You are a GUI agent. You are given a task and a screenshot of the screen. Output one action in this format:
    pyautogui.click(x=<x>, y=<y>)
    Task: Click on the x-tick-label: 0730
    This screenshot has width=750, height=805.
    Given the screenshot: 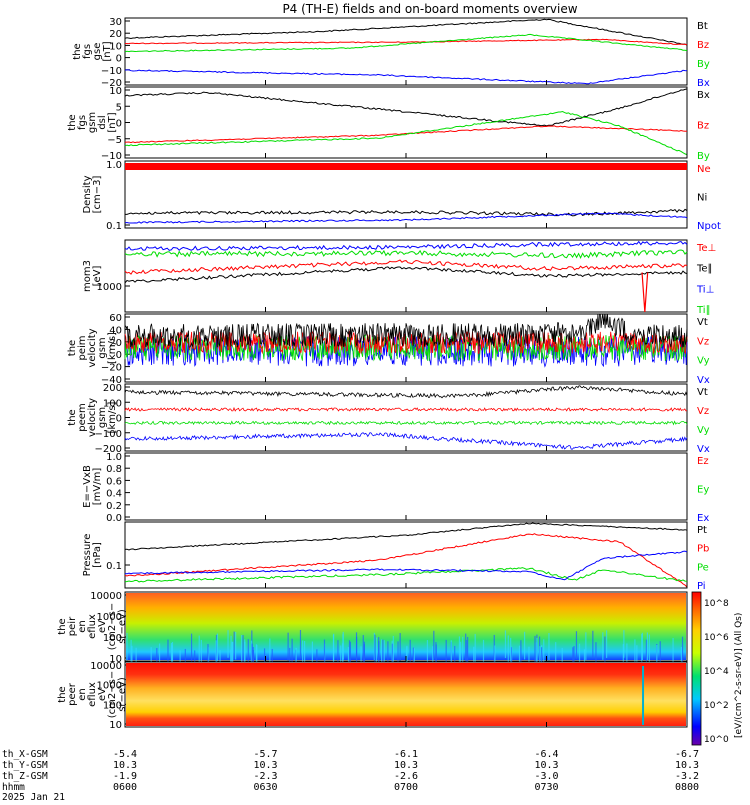 What is the action you would take?
    pyautogui.click(x=546, y=787)
    